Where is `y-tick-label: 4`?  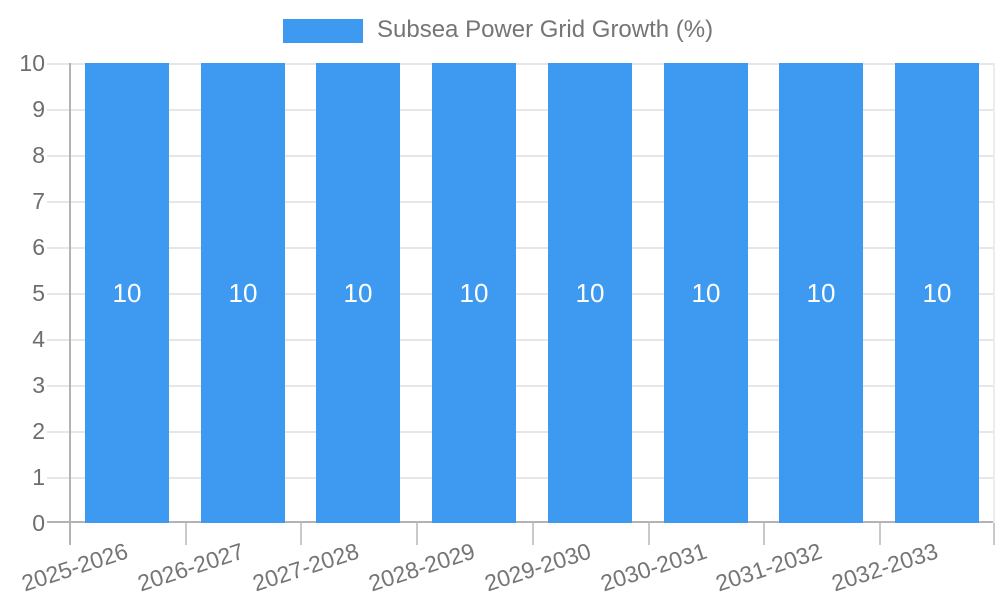 y-tick-label: 4 is located at coordinates (38, 339).